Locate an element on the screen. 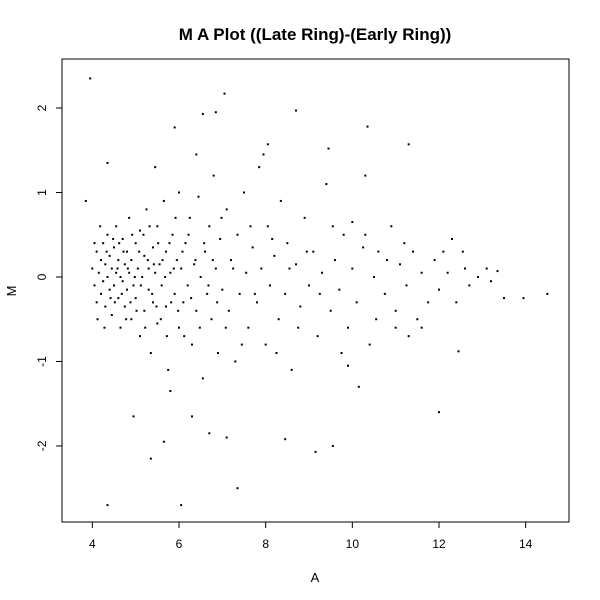 The height and width of the screenshot is (600, 600). x-tick-label: 6 is located at coordinates (179, 544).